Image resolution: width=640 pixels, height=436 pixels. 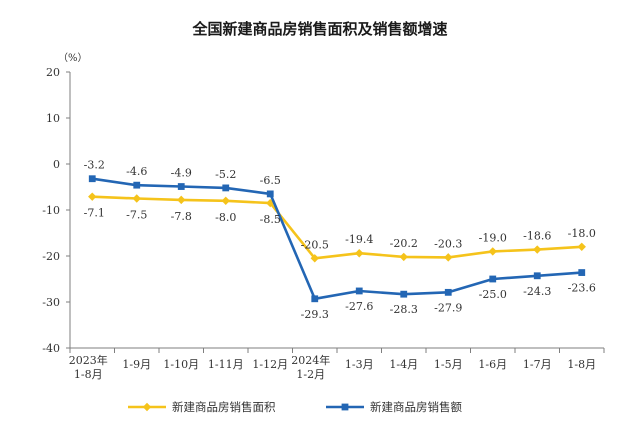 What do you see at coordinates (224, 407) in the screenshot?
I see `legend-label: 新建商品房销售面积` at bounding box center [224, 407].